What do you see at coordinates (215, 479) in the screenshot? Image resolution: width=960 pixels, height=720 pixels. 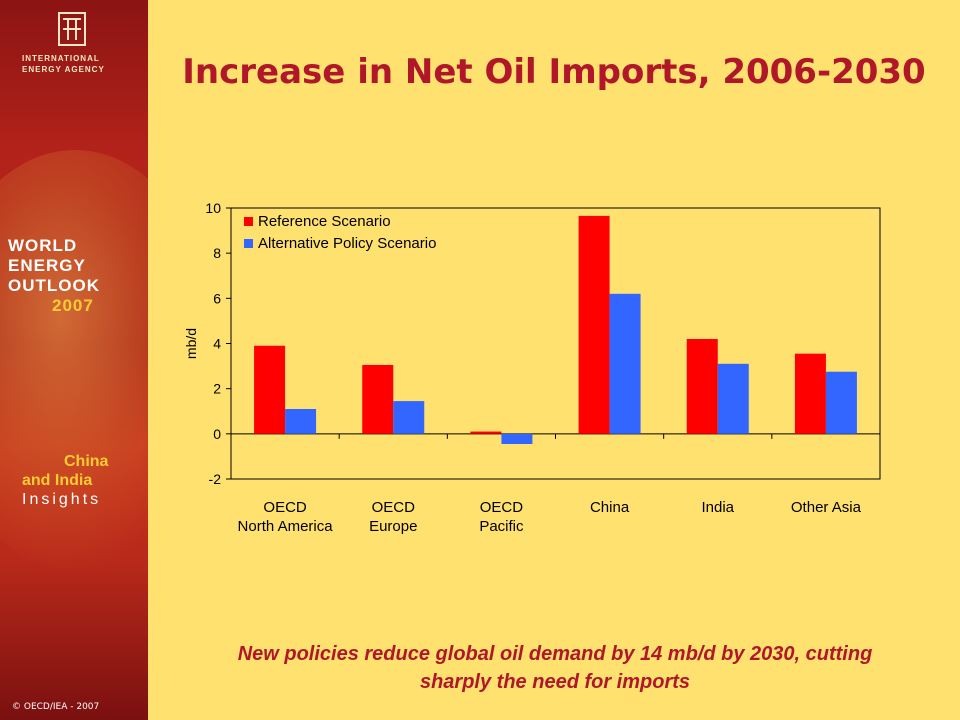 I see `y-tick-label: -2` at bounding box center [215, 479].